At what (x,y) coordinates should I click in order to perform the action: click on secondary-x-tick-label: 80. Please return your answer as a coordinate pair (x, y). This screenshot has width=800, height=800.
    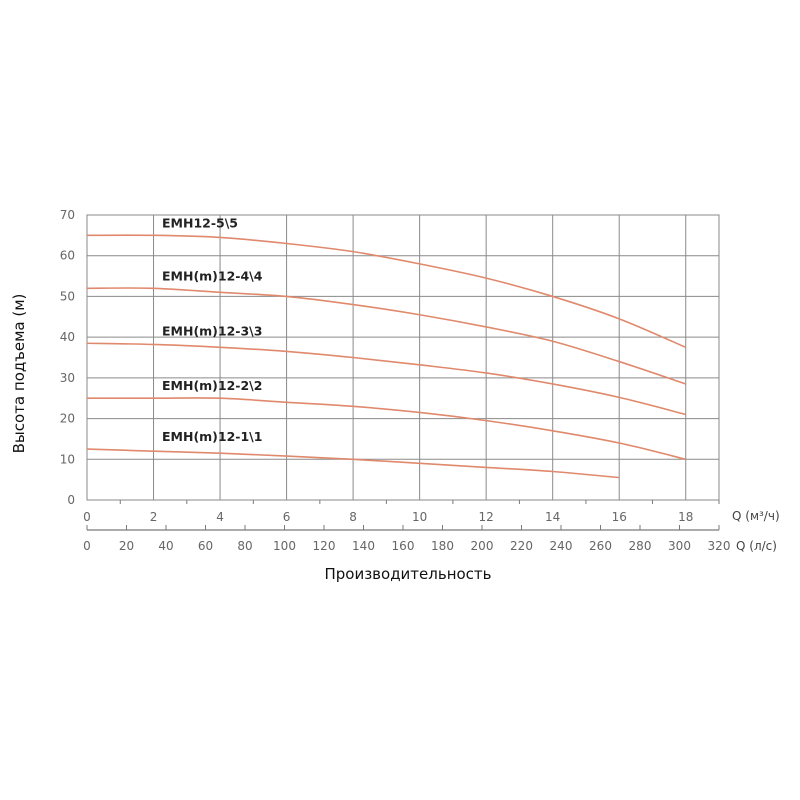
    Looking at the image, I should click on (244, 546).